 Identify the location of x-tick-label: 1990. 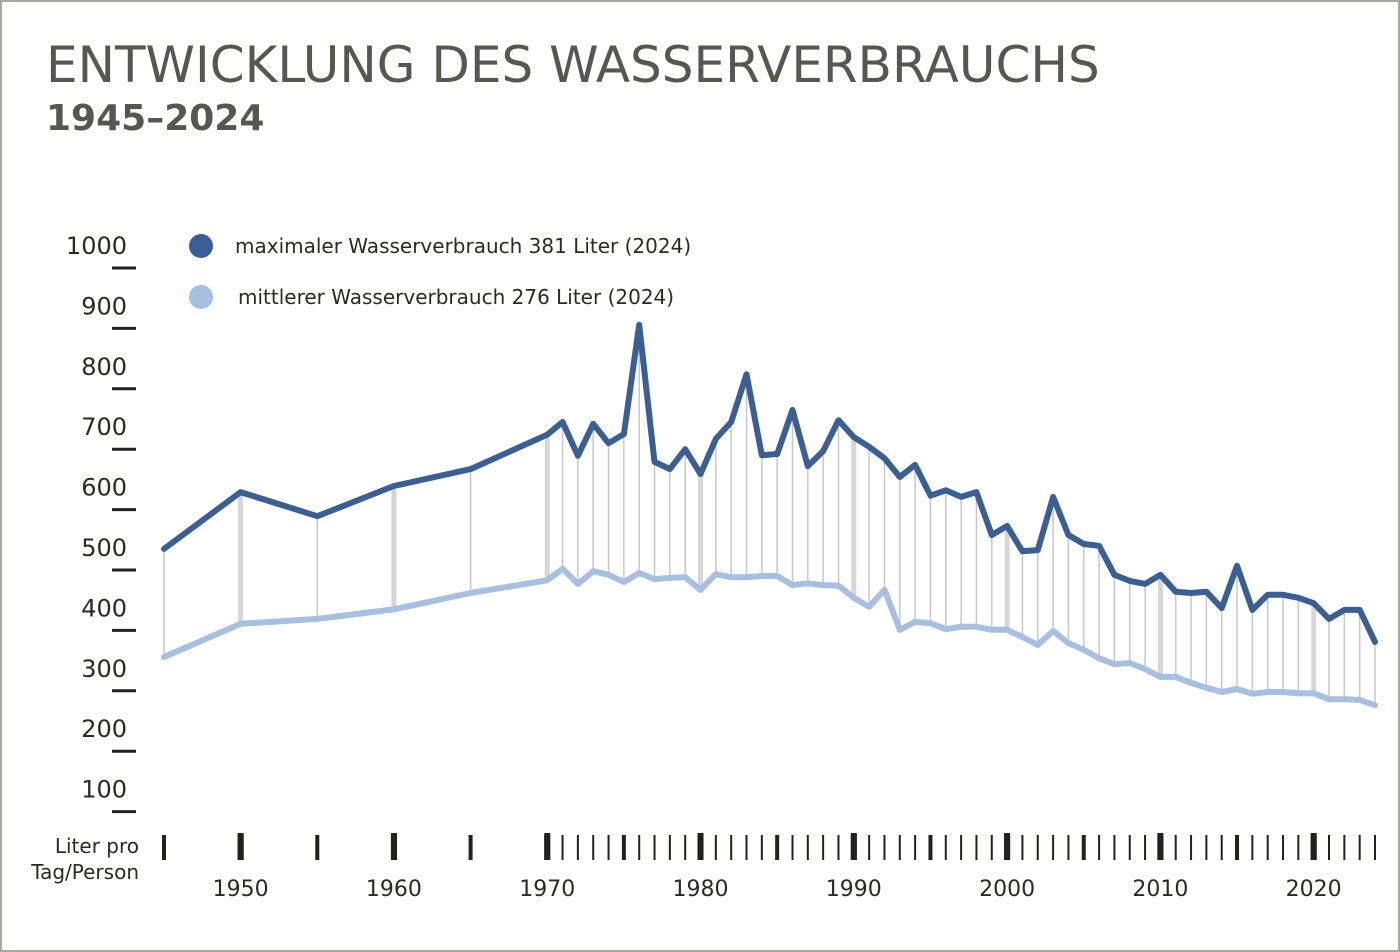
(854, 889).